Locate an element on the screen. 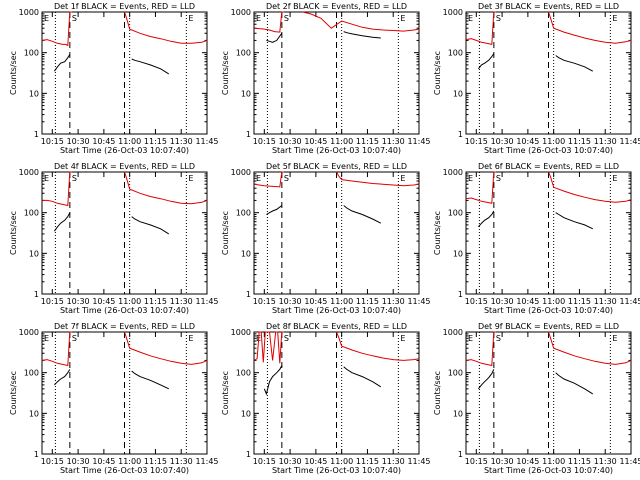 This screenshot has height=480, width=640. panel-title: Det 1f BLACK = Events, RED = LLD is located at coordinates (124, 6).